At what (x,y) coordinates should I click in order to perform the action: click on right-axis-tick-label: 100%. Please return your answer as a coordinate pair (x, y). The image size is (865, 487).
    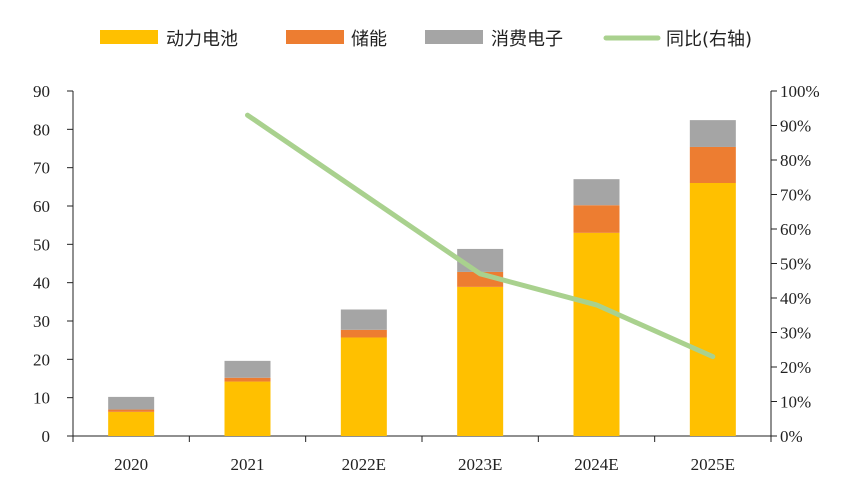
    Looking at the image, I should click on (800, 91).